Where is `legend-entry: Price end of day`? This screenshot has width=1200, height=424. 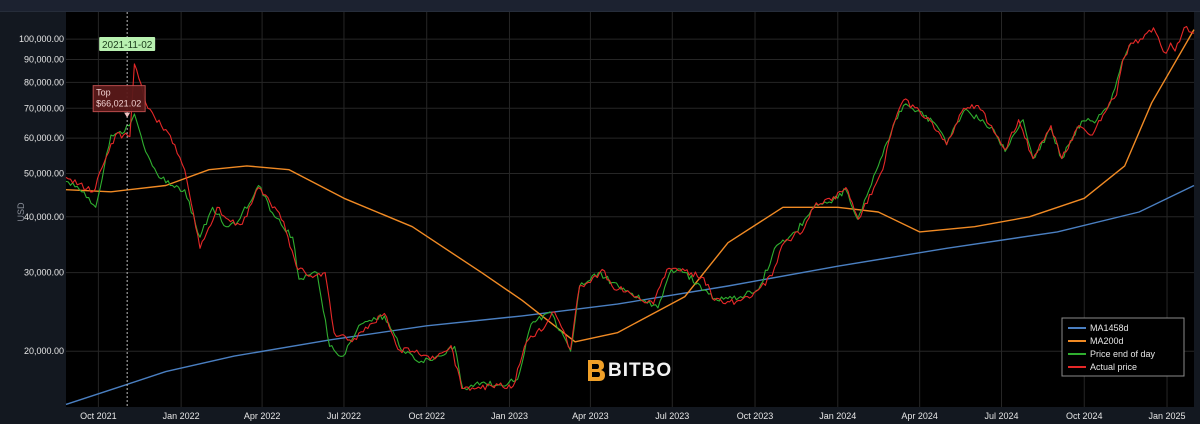
legend-entry: Price end of day is located at coordinates (1123, 354).